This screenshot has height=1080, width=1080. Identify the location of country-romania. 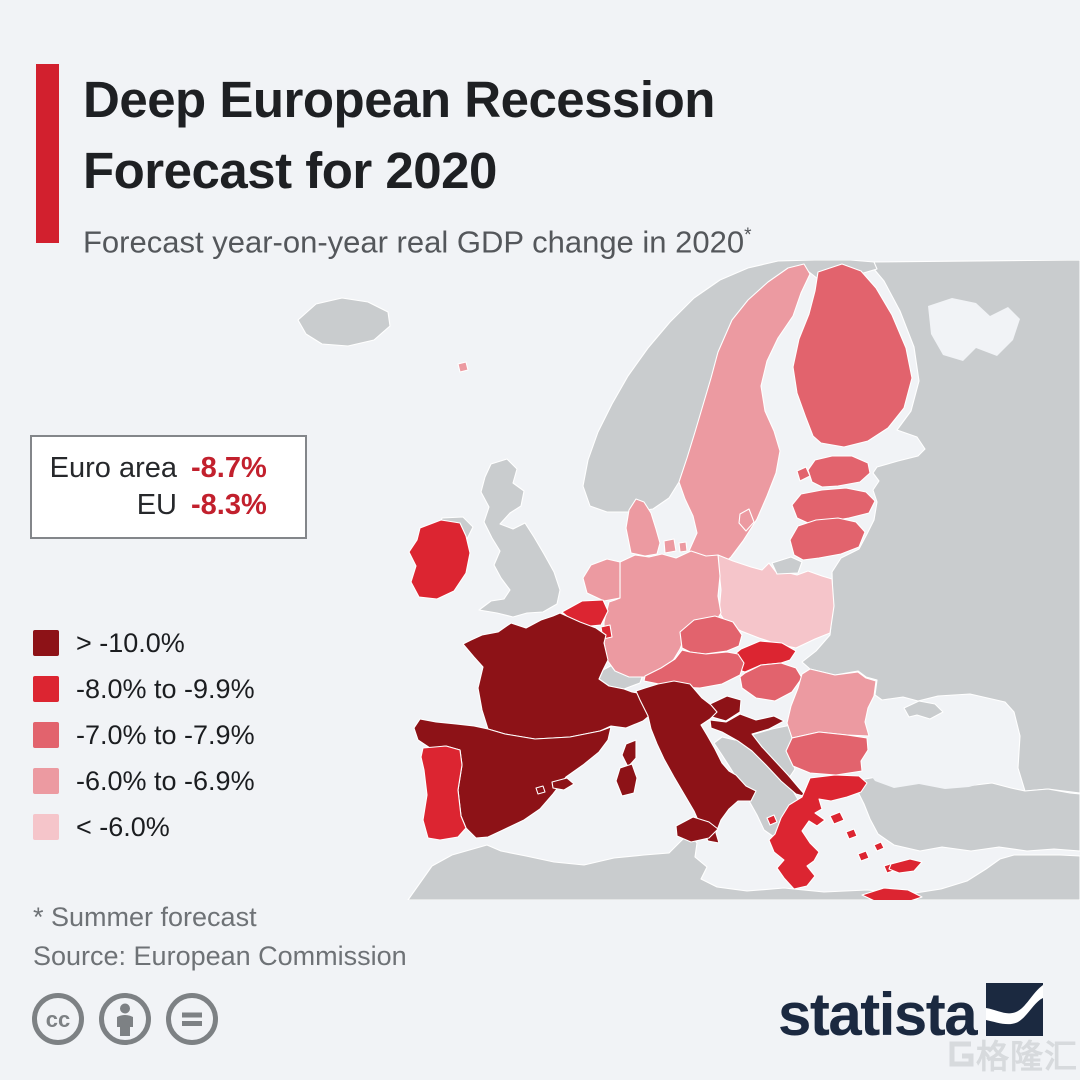
(831, 703).